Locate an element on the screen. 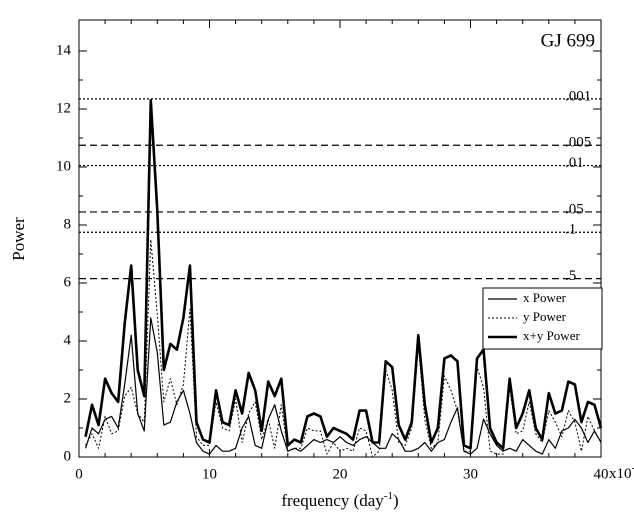 This screenshot has width=634, height=517. x-axis-label: frequency (day-1) is located at coordinates (339, 500).